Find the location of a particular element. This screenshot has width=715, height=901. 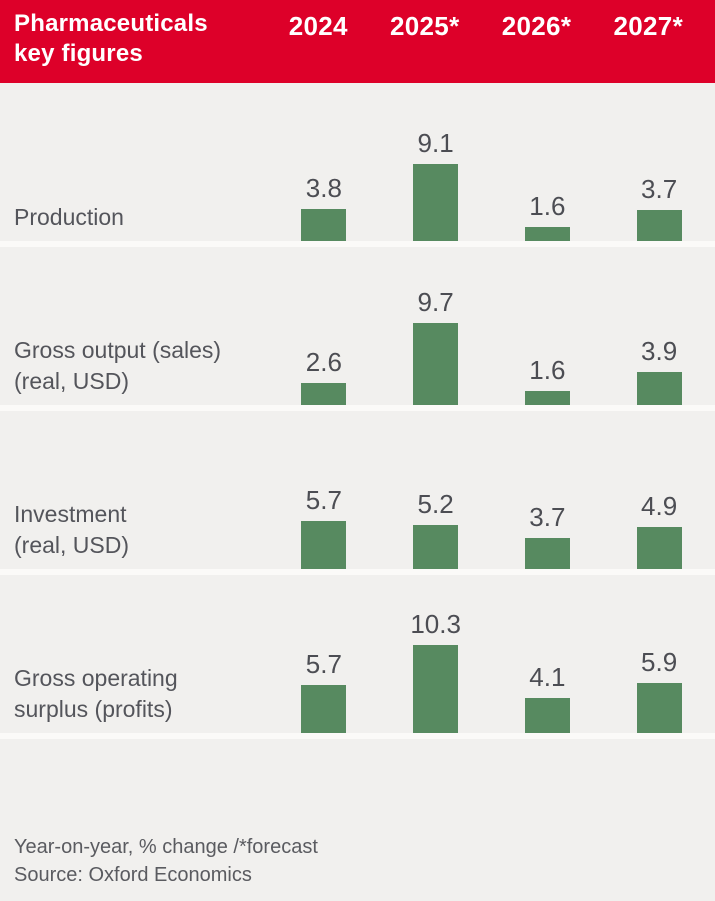

bar-cell: 9.7 is located at coordinates (436, 326).